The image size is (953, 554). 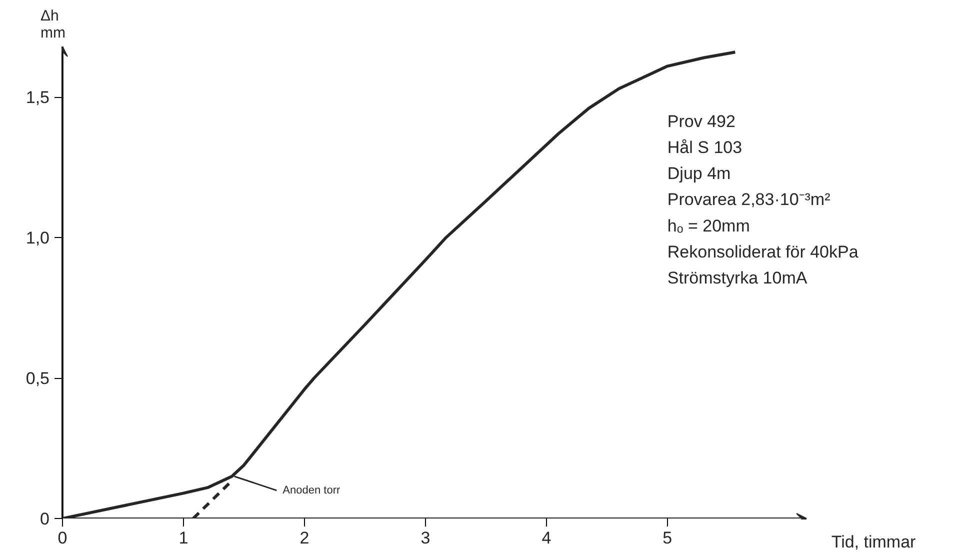 What do you see at coordinates (704, 147) in the screenshot?
I see `annotation: Hål S 103` at bounding box center [704, 147].